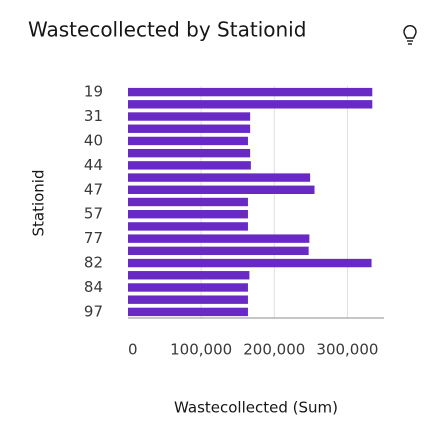 The image size is (448, 445). Describe the element at coordinates (93, 263) in the screenshot. I see `y-tick-label: 82` at that location.